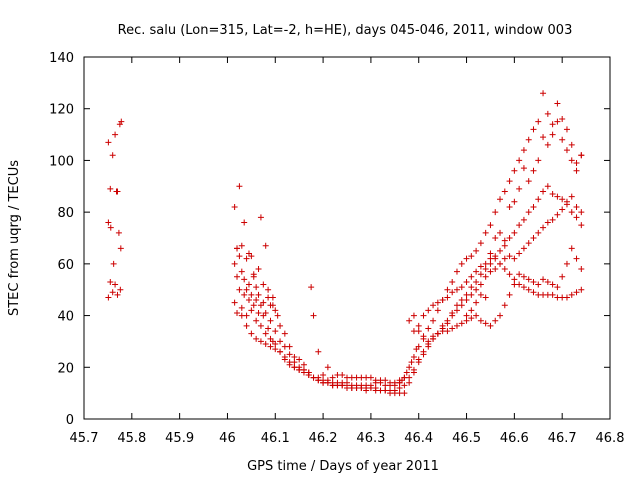  What do you see at coordinates (65, 317) in the screenshot?
I see `y-tick-label: 40` at bounding box center [65, 317].